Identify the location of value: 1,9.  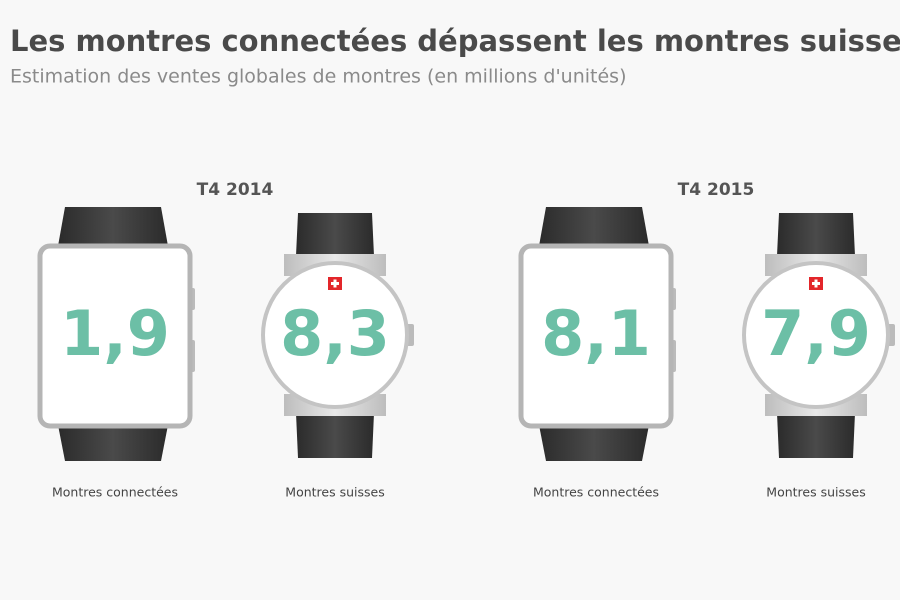
(115, 333).